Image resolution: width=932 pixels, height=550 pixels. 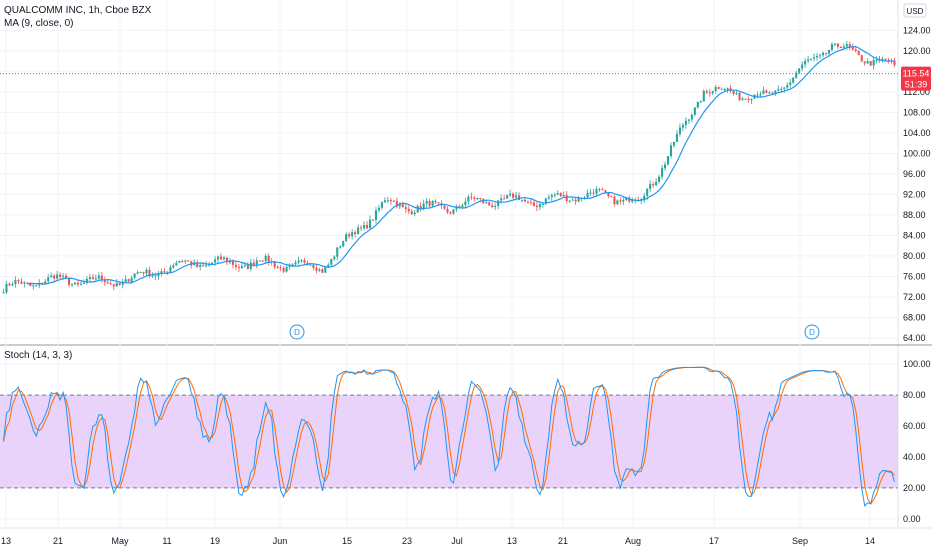 I want to click on price-tick-label: 84.00, so click(x=914, y=235).